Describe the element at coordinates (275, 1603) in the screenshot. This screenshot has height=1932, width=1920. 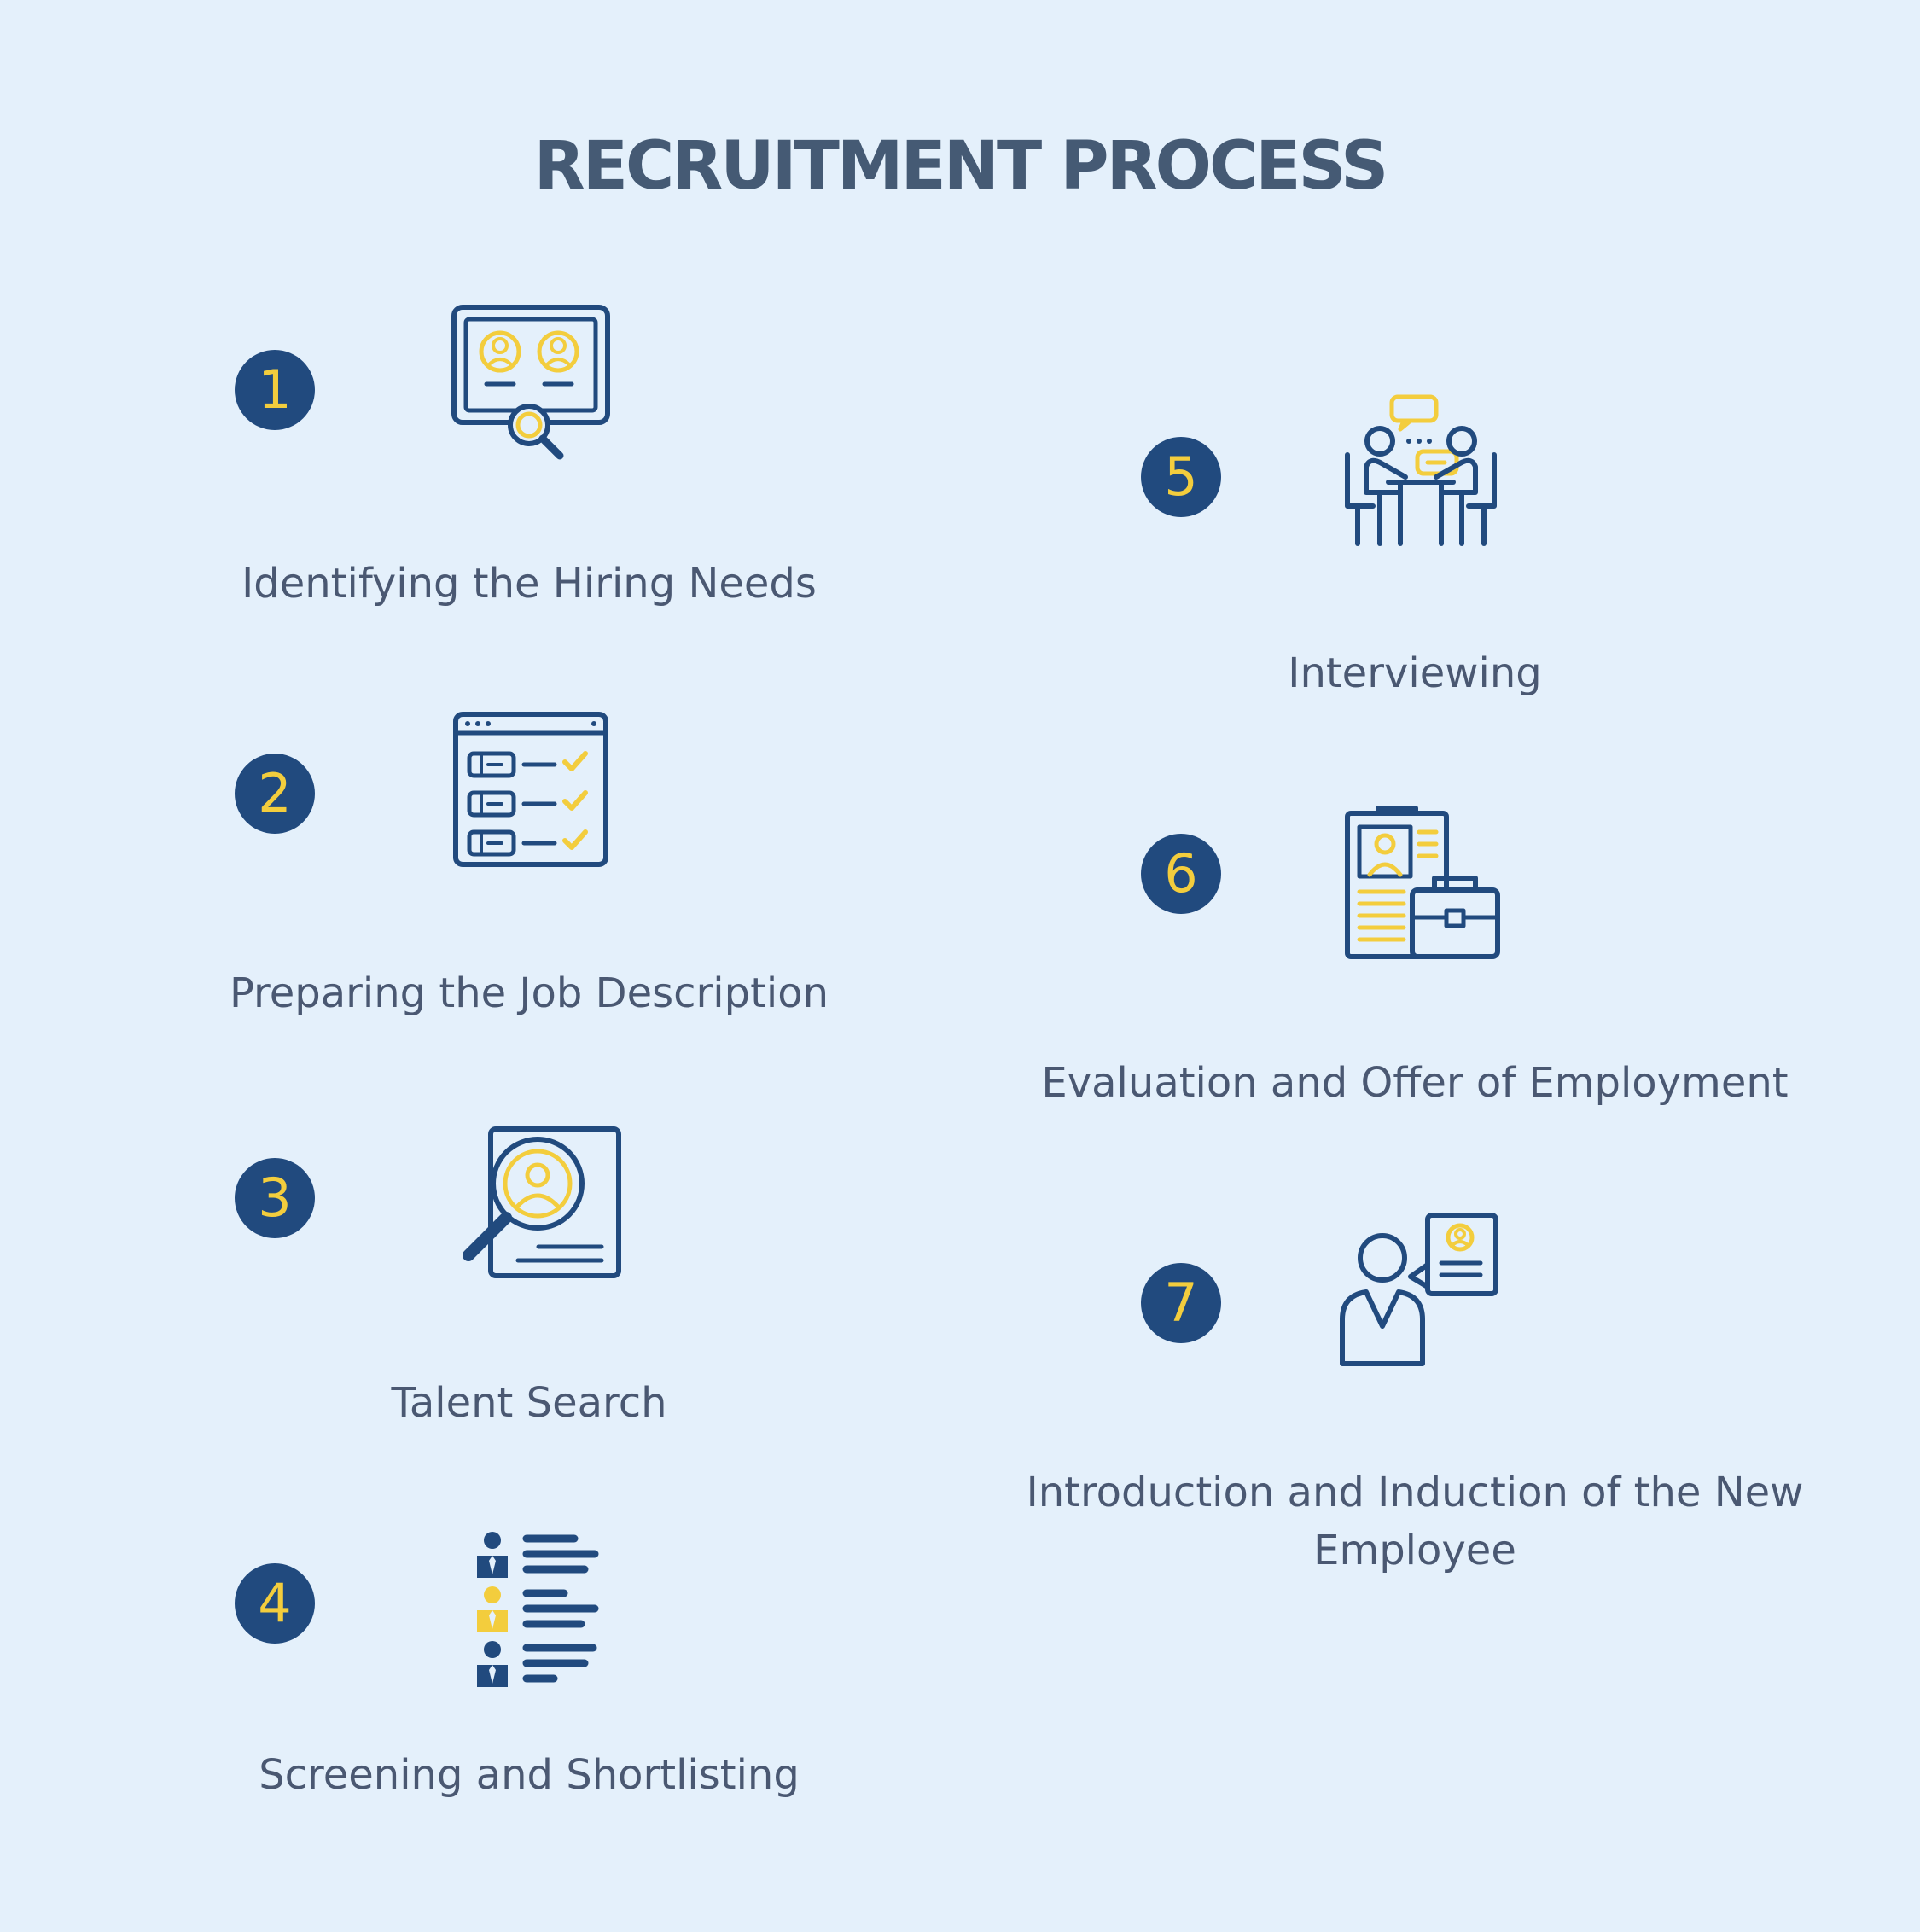
I see `step-number-badge: 4` at that location.